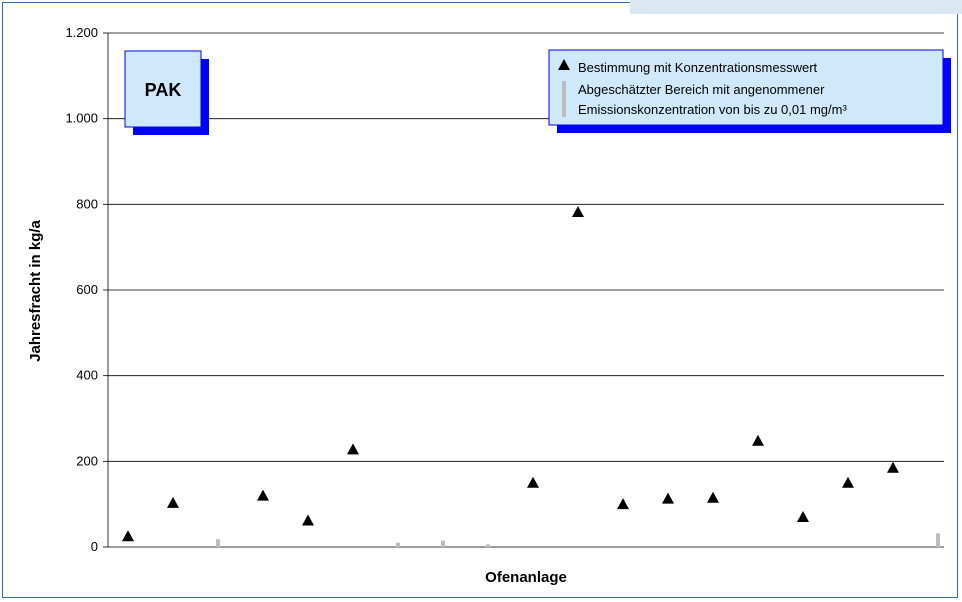  What do you see at coordinates (526, 577) in the screenshot?
I see `x-axis-label: Ofenanlage` at bounding box center [526, 577].